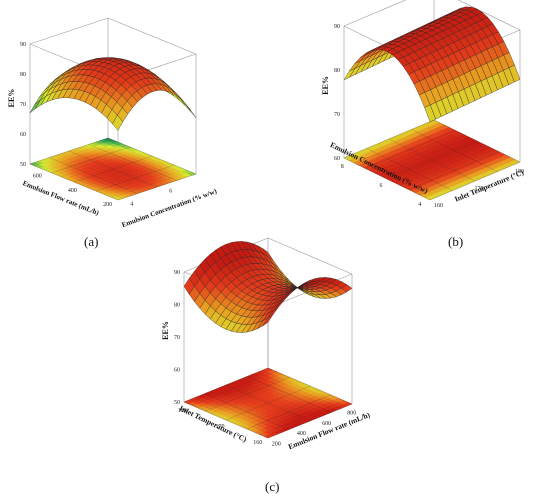 Image resolution: width=550 pixels, height=502 pixels. I want to click on x-tick-label: 400, so click(301, 434).